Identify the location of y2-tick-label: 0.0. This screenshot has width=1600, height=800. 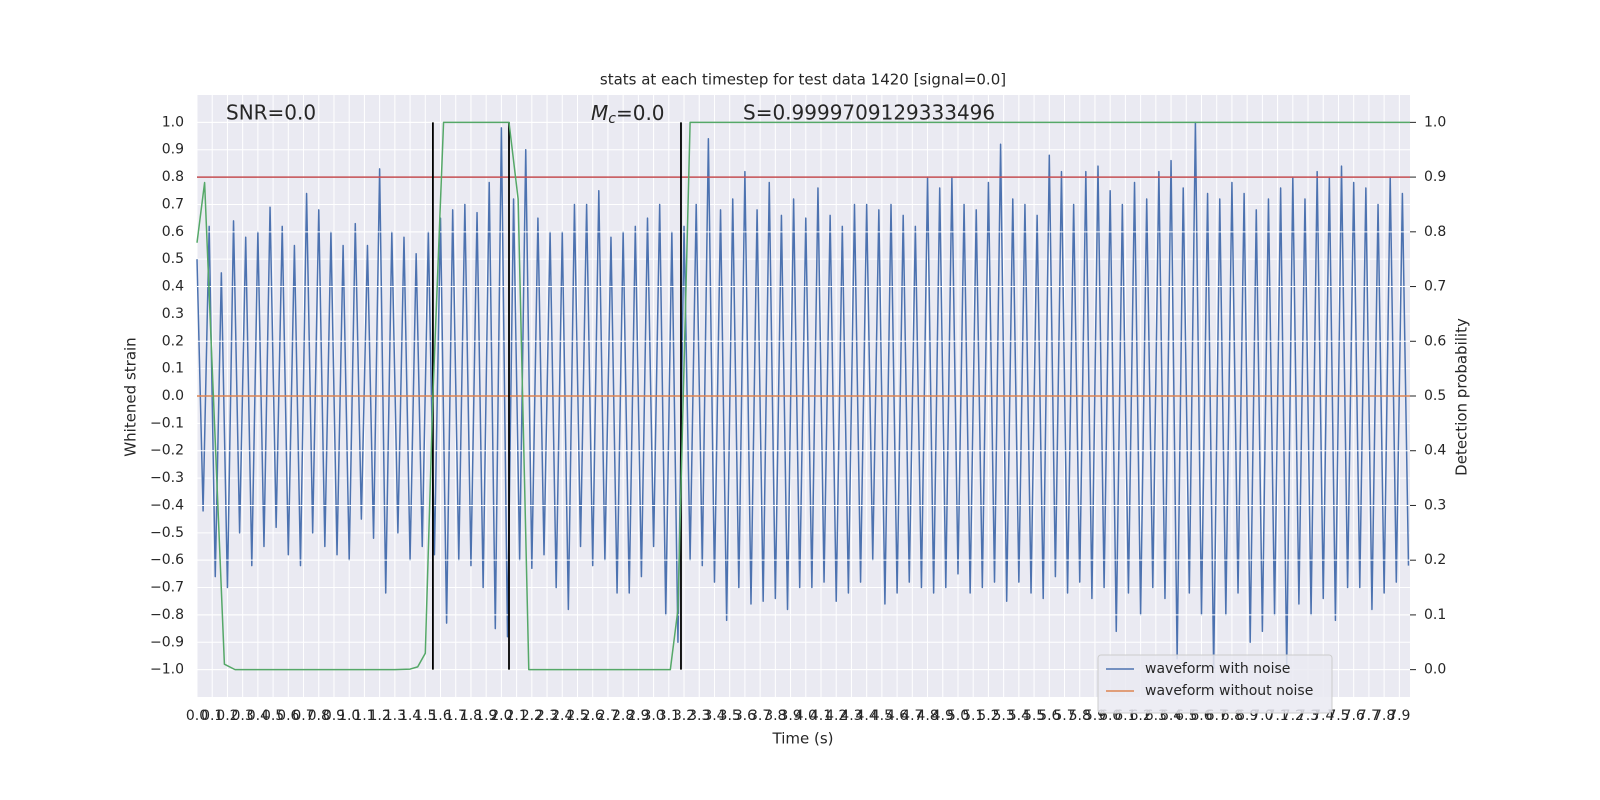
(1435, 670).